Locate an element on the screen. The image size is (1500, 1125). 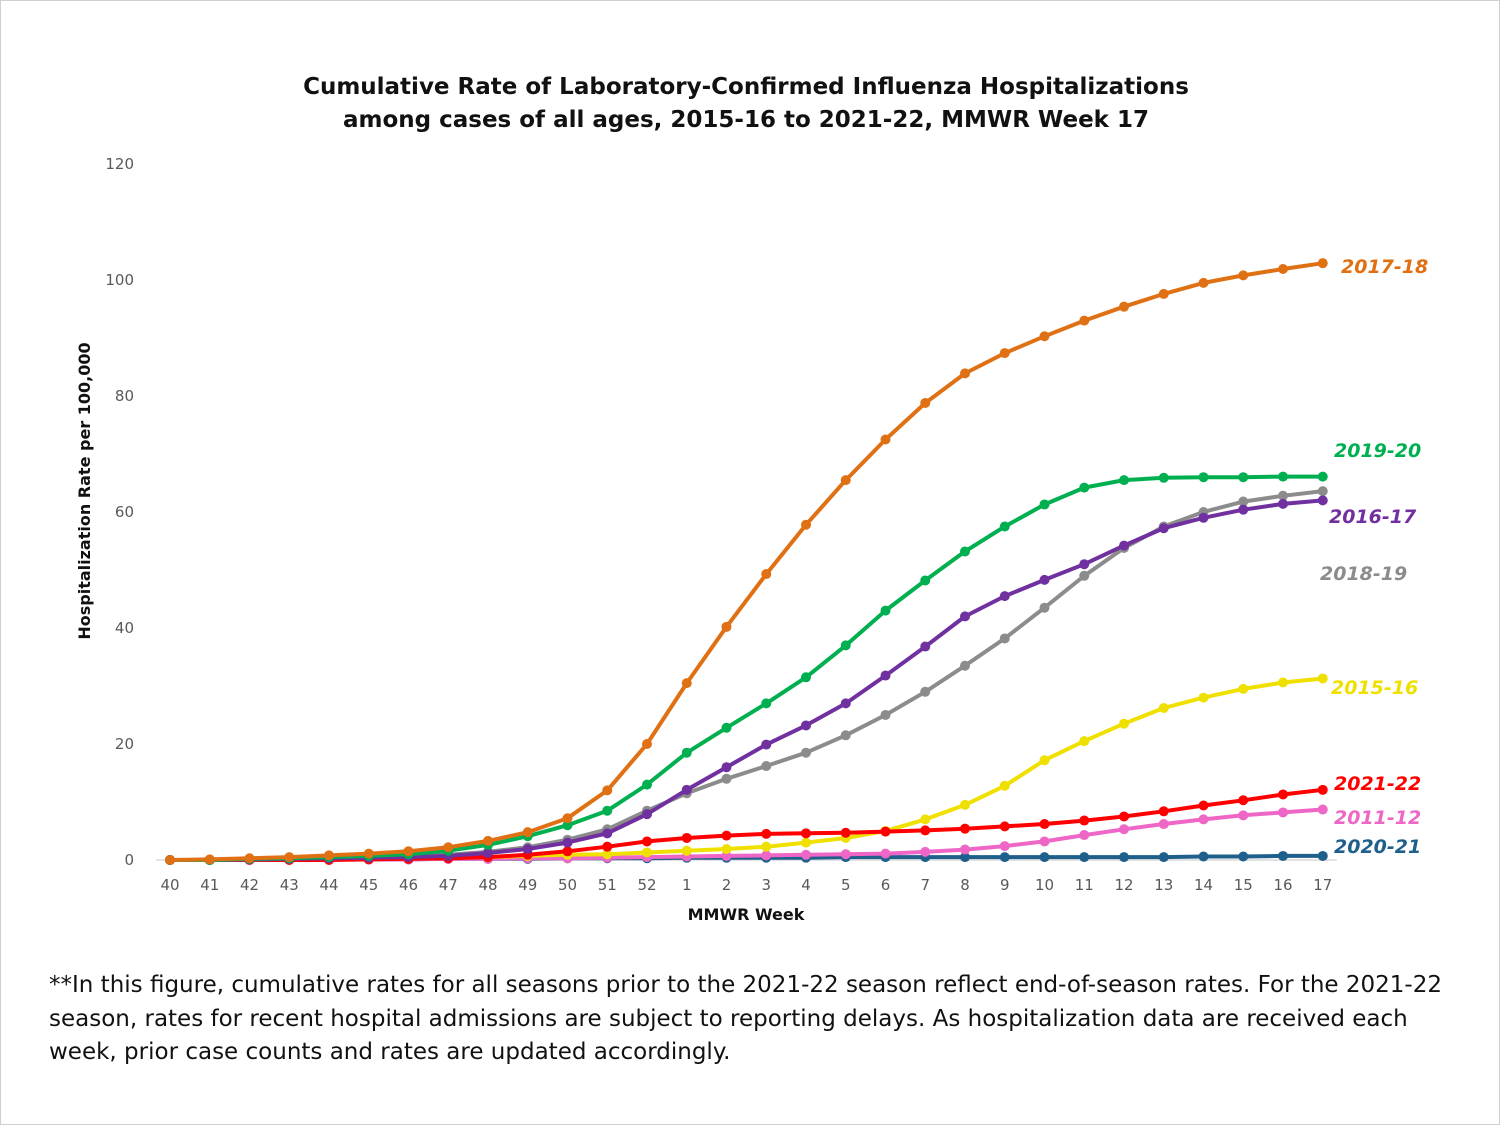
x-tick-label: 13 is located at coordinates (1163, 885).